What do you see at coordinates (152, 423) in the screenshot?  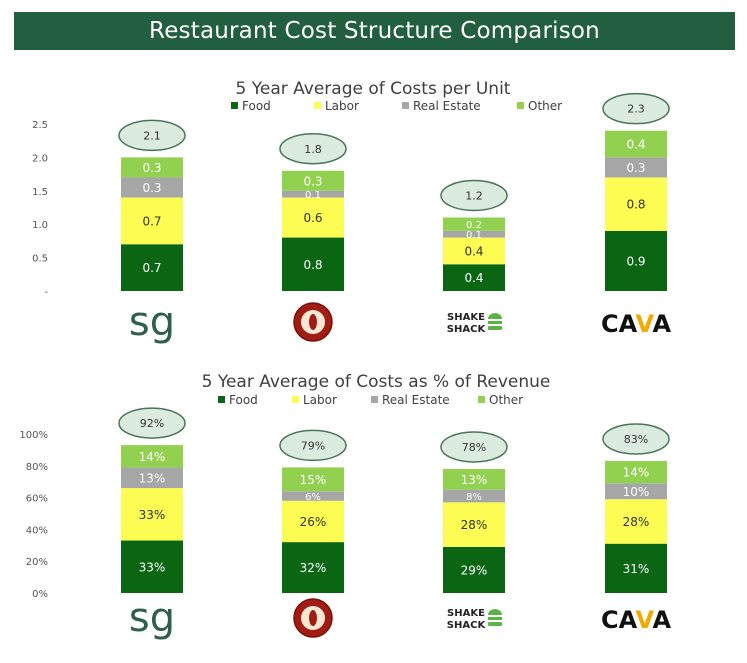 I see `chart2-total-label: 92%` at bounding box center [152, 423].